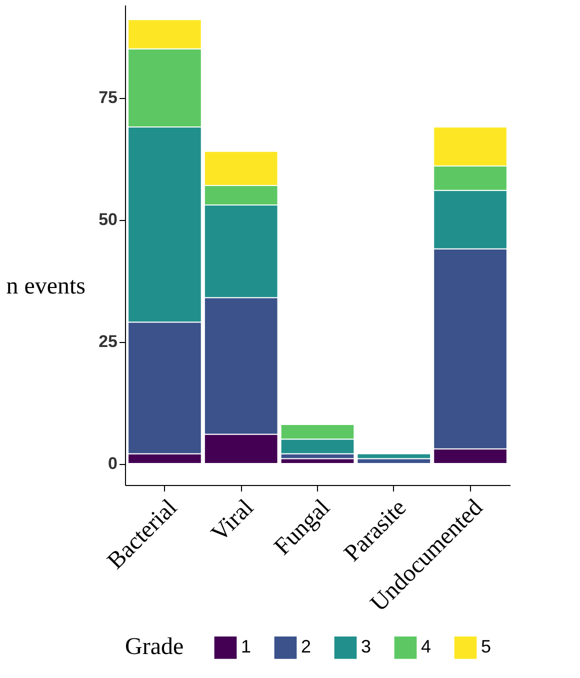  Describe the element at coordinates (113, 464) in the screenshot. I see `y-tick-label: 0` at that location.